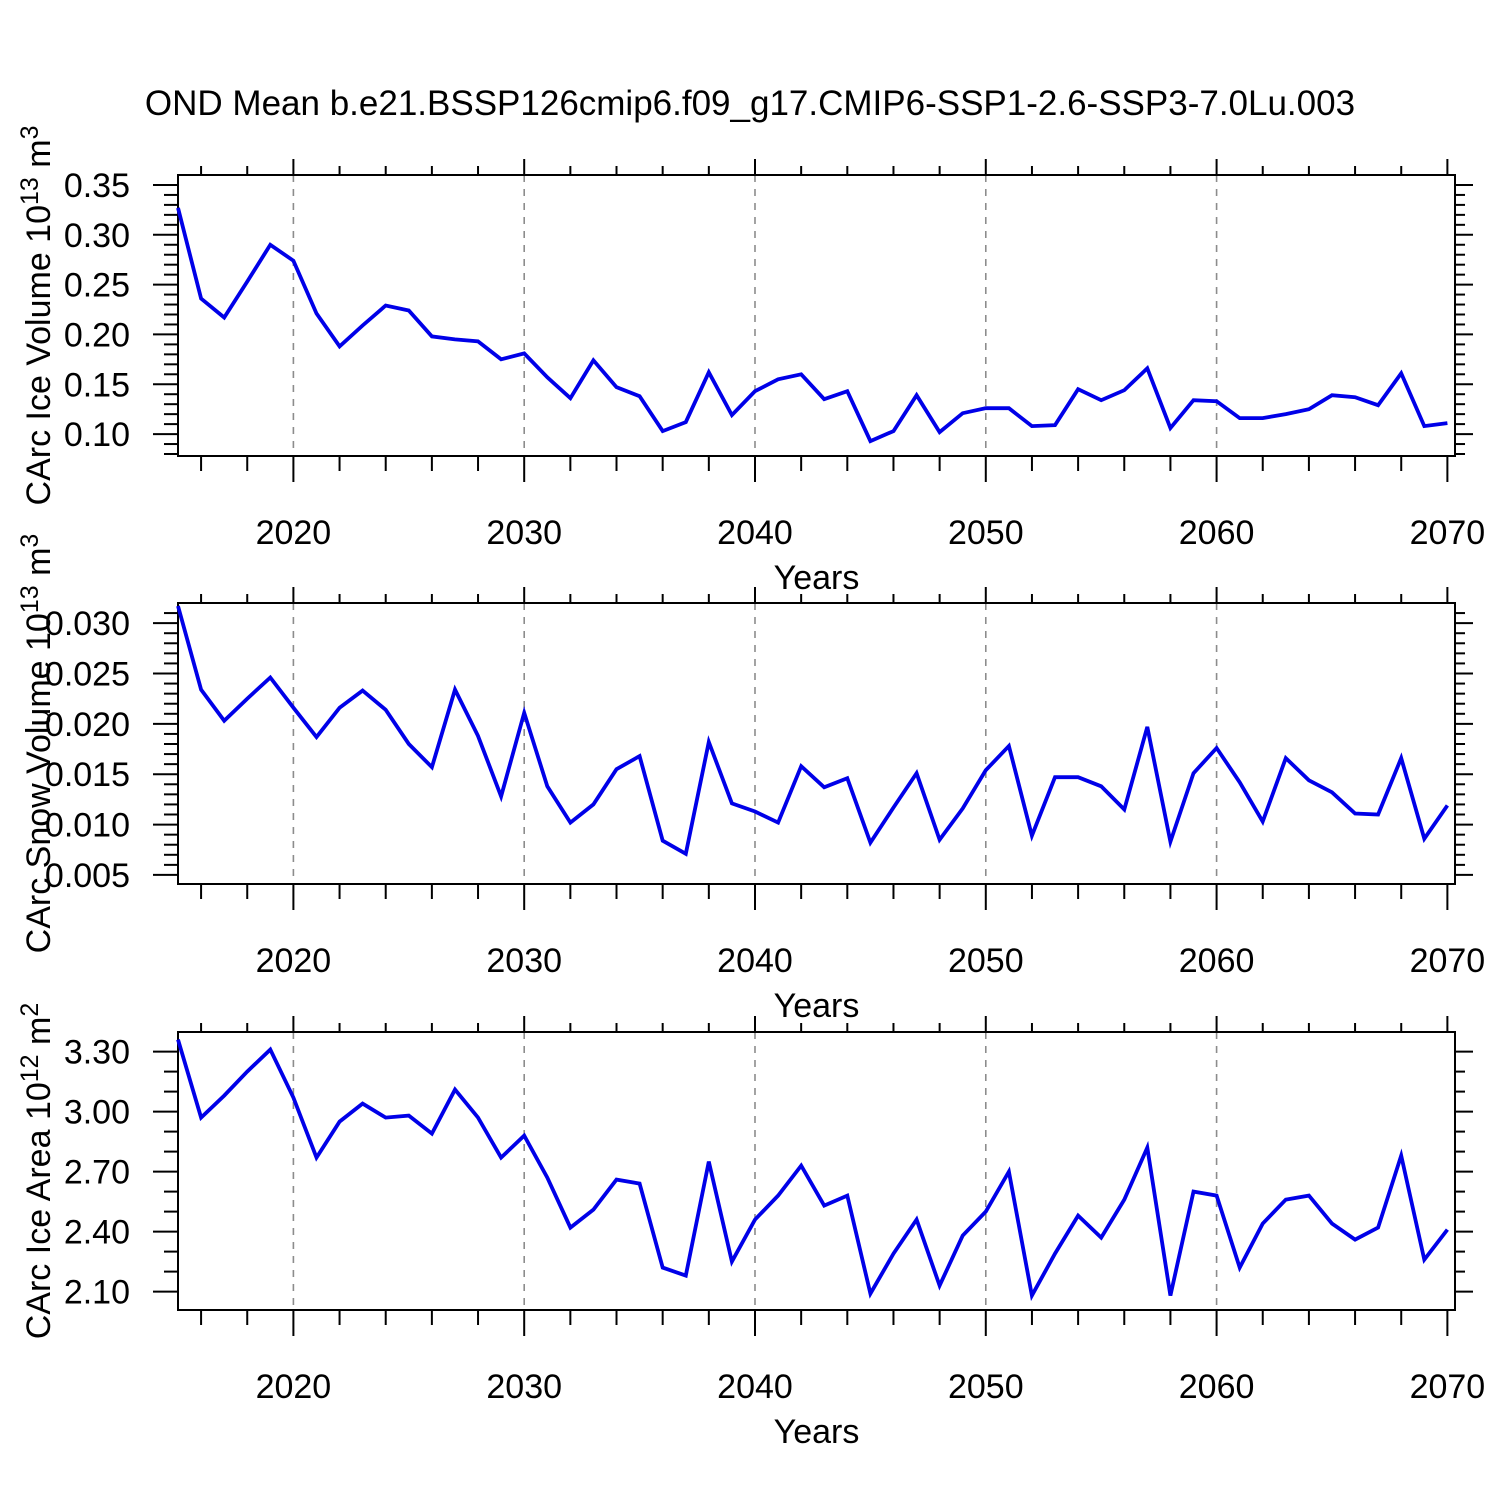 This screenshot has height=1500, width=1500. What do you see at coordinates (97, 385) in the screenshot?
I see `y-tick-label: 0.15` at bounding box center [97, 385].